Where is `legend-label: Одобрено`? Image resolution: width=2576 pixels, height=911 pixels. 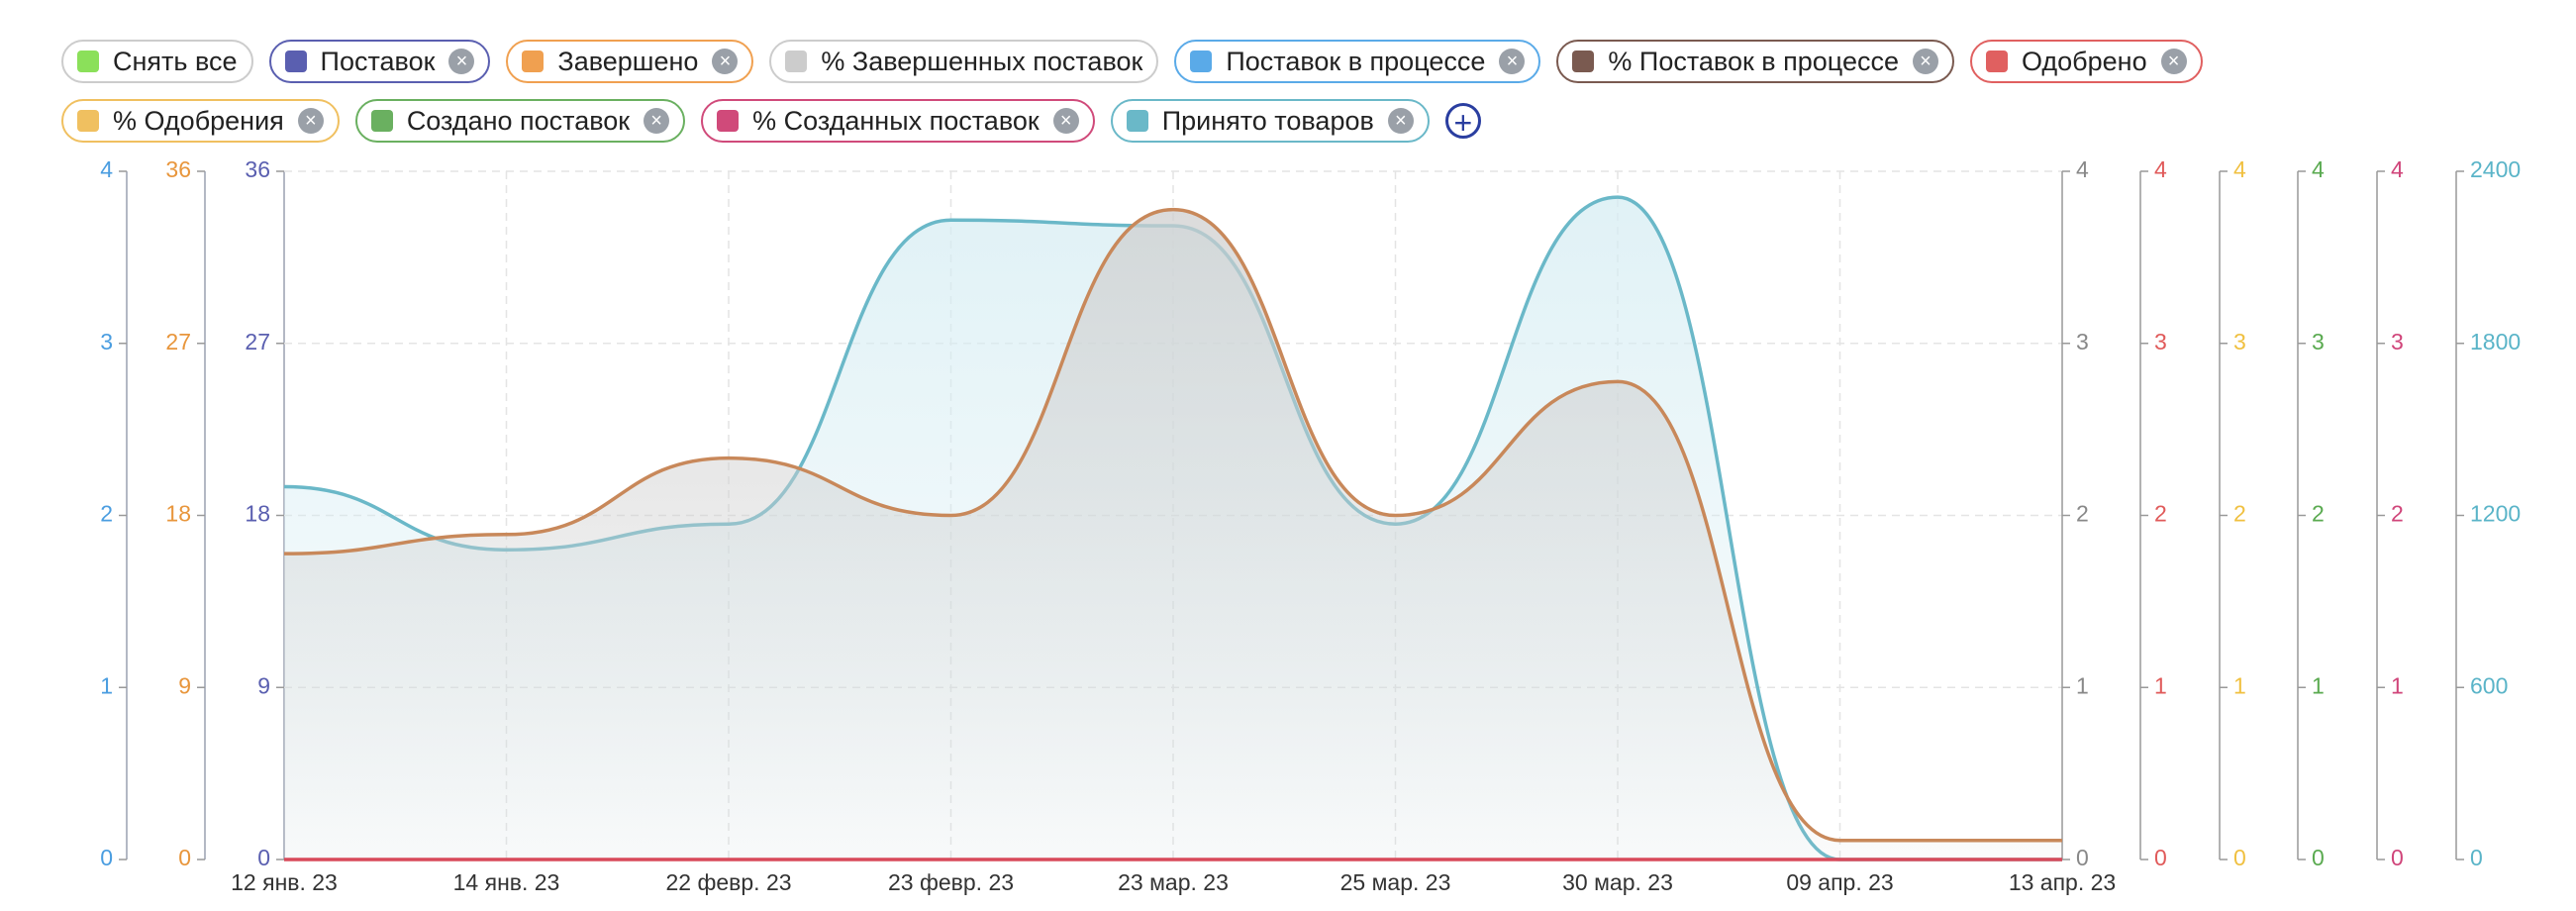 legend-label: Одобрено is located at coordinates (2084, 61).